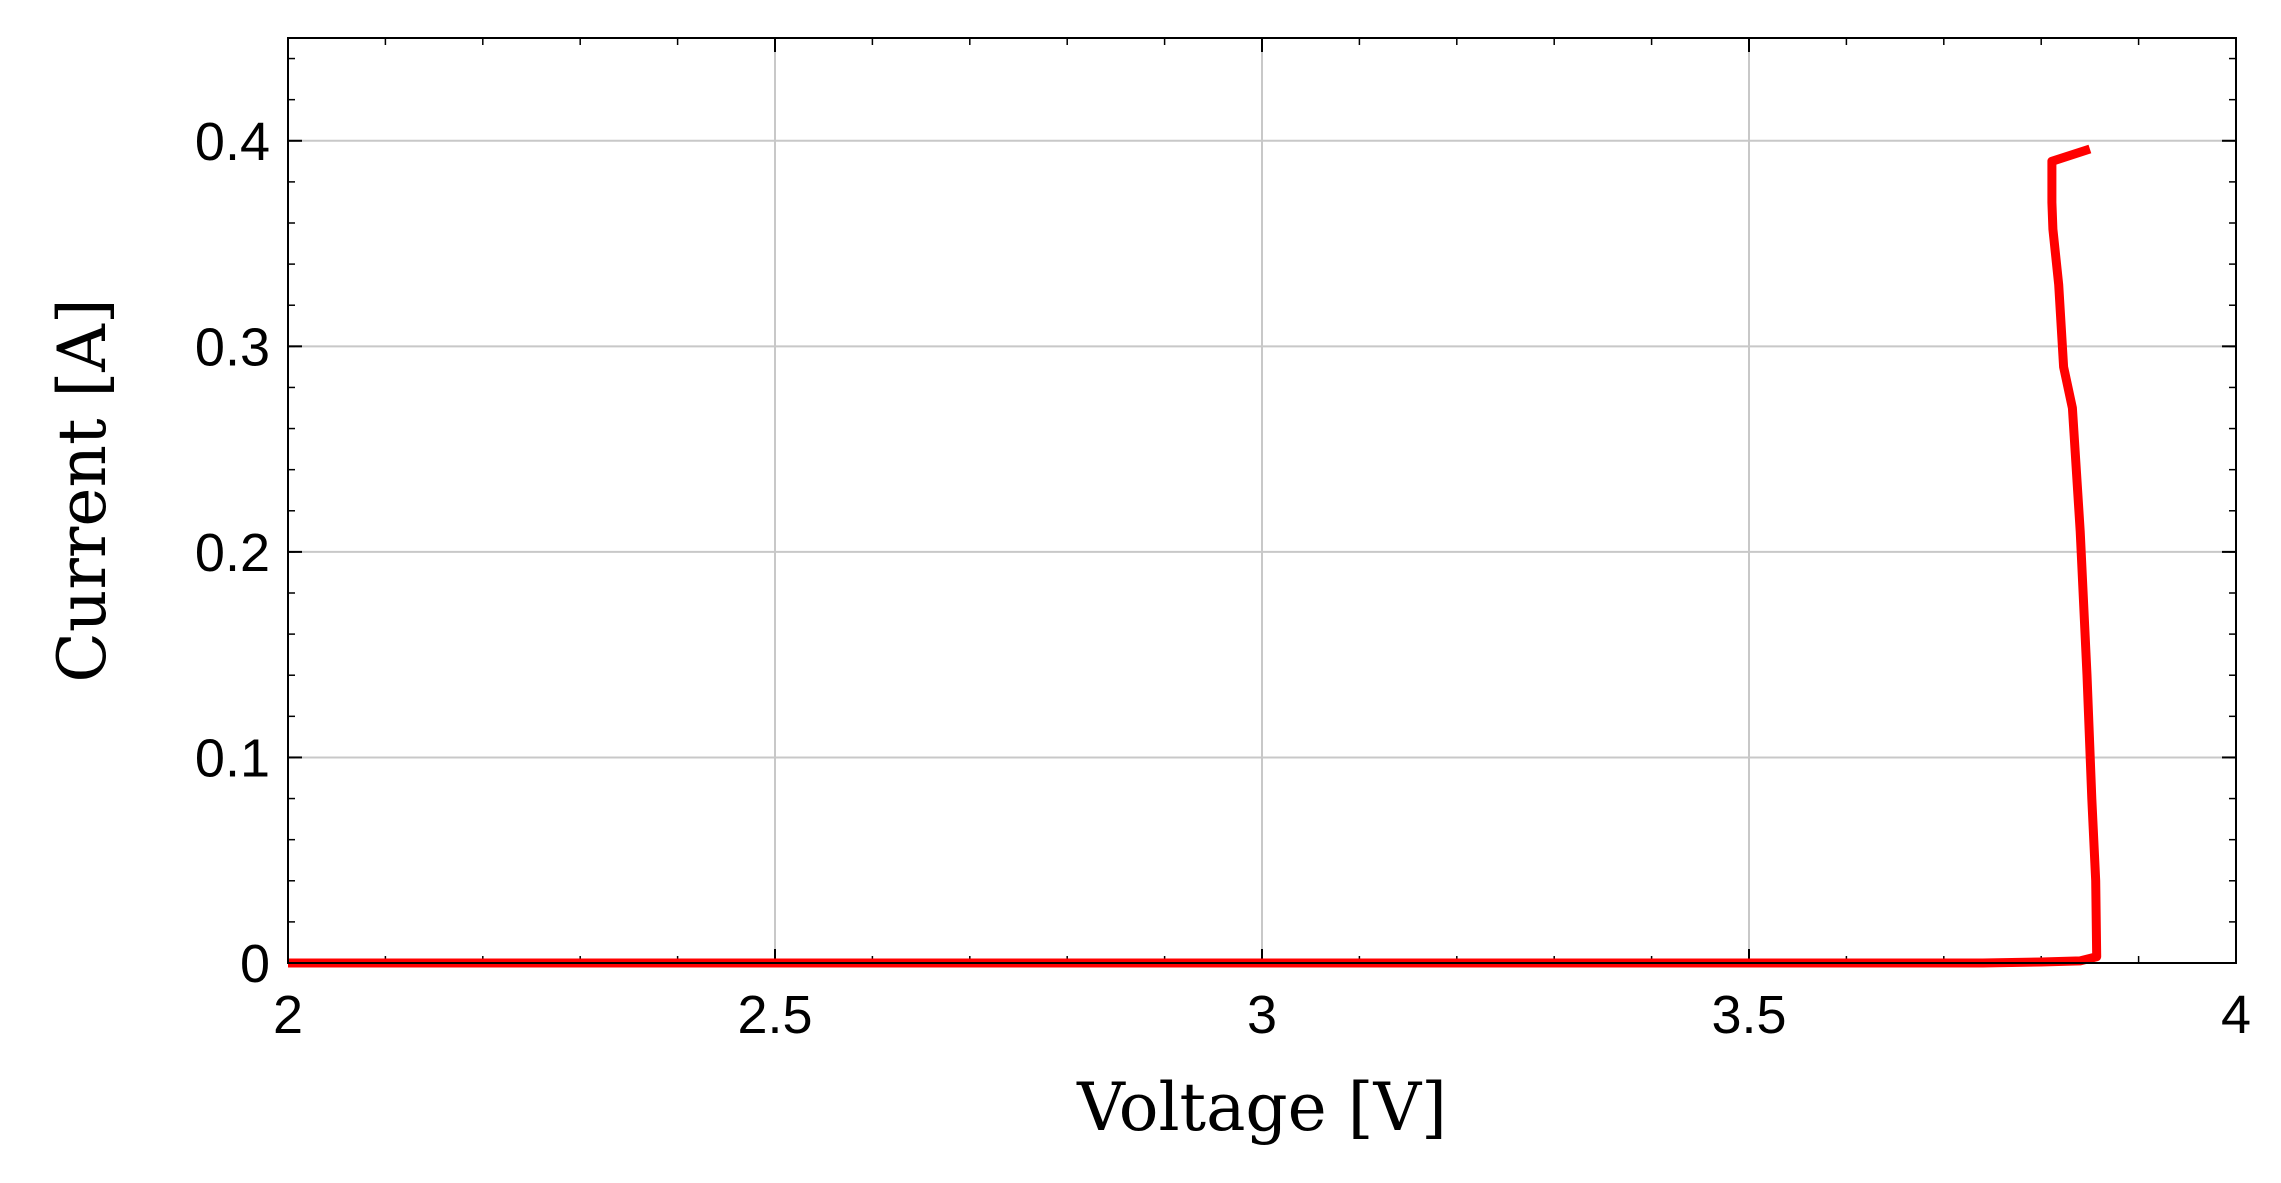 The image size is (2281, 1183). I want to click on x-tick-label: 4, so click(2236, 1015).